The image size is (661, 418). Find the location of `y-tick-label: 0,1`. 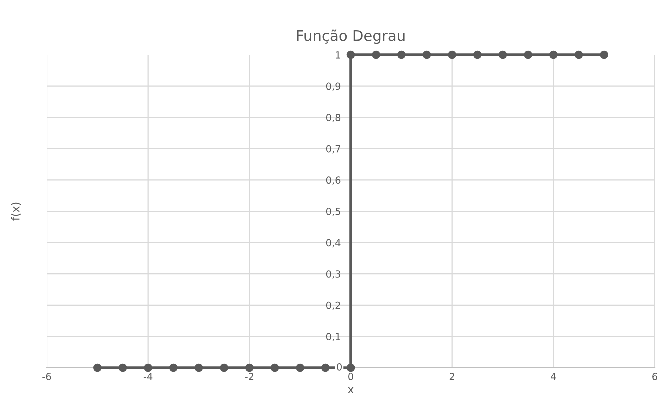

y-tick-label: 0,1 is located at coordinates (333, 337).